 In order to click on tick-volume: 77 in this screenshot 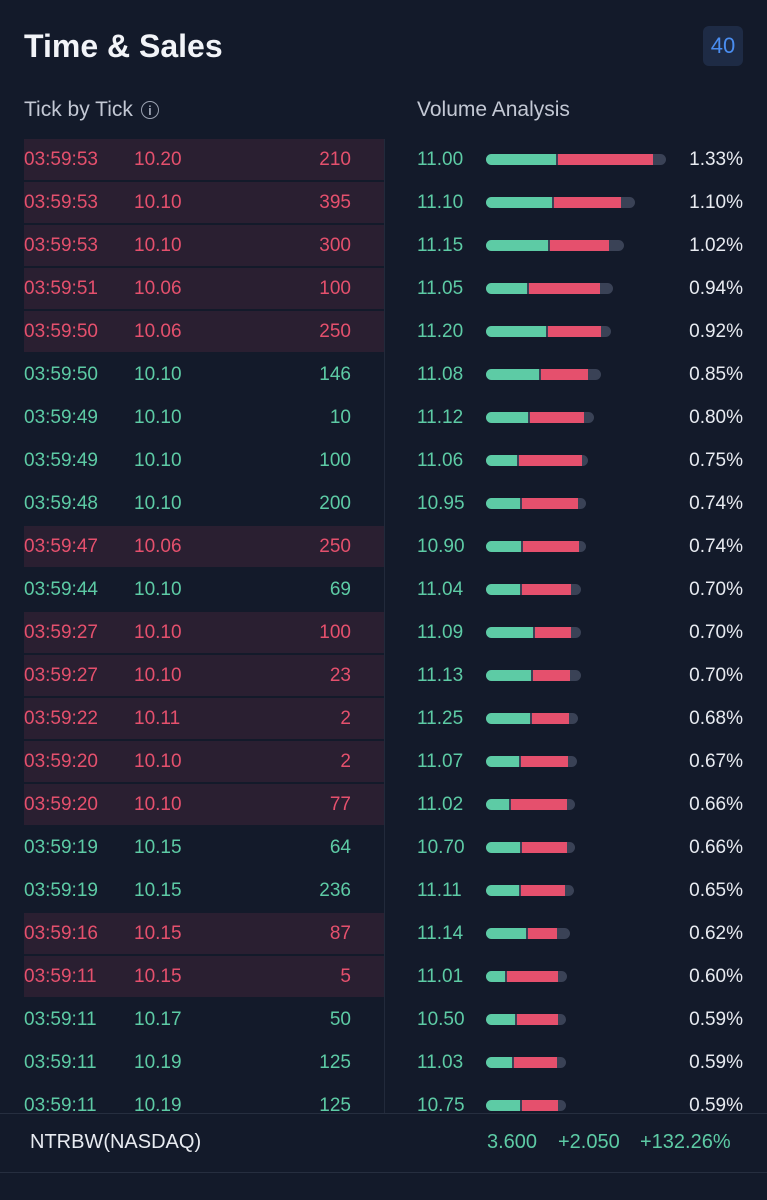, I will do `click(340, 804)`.